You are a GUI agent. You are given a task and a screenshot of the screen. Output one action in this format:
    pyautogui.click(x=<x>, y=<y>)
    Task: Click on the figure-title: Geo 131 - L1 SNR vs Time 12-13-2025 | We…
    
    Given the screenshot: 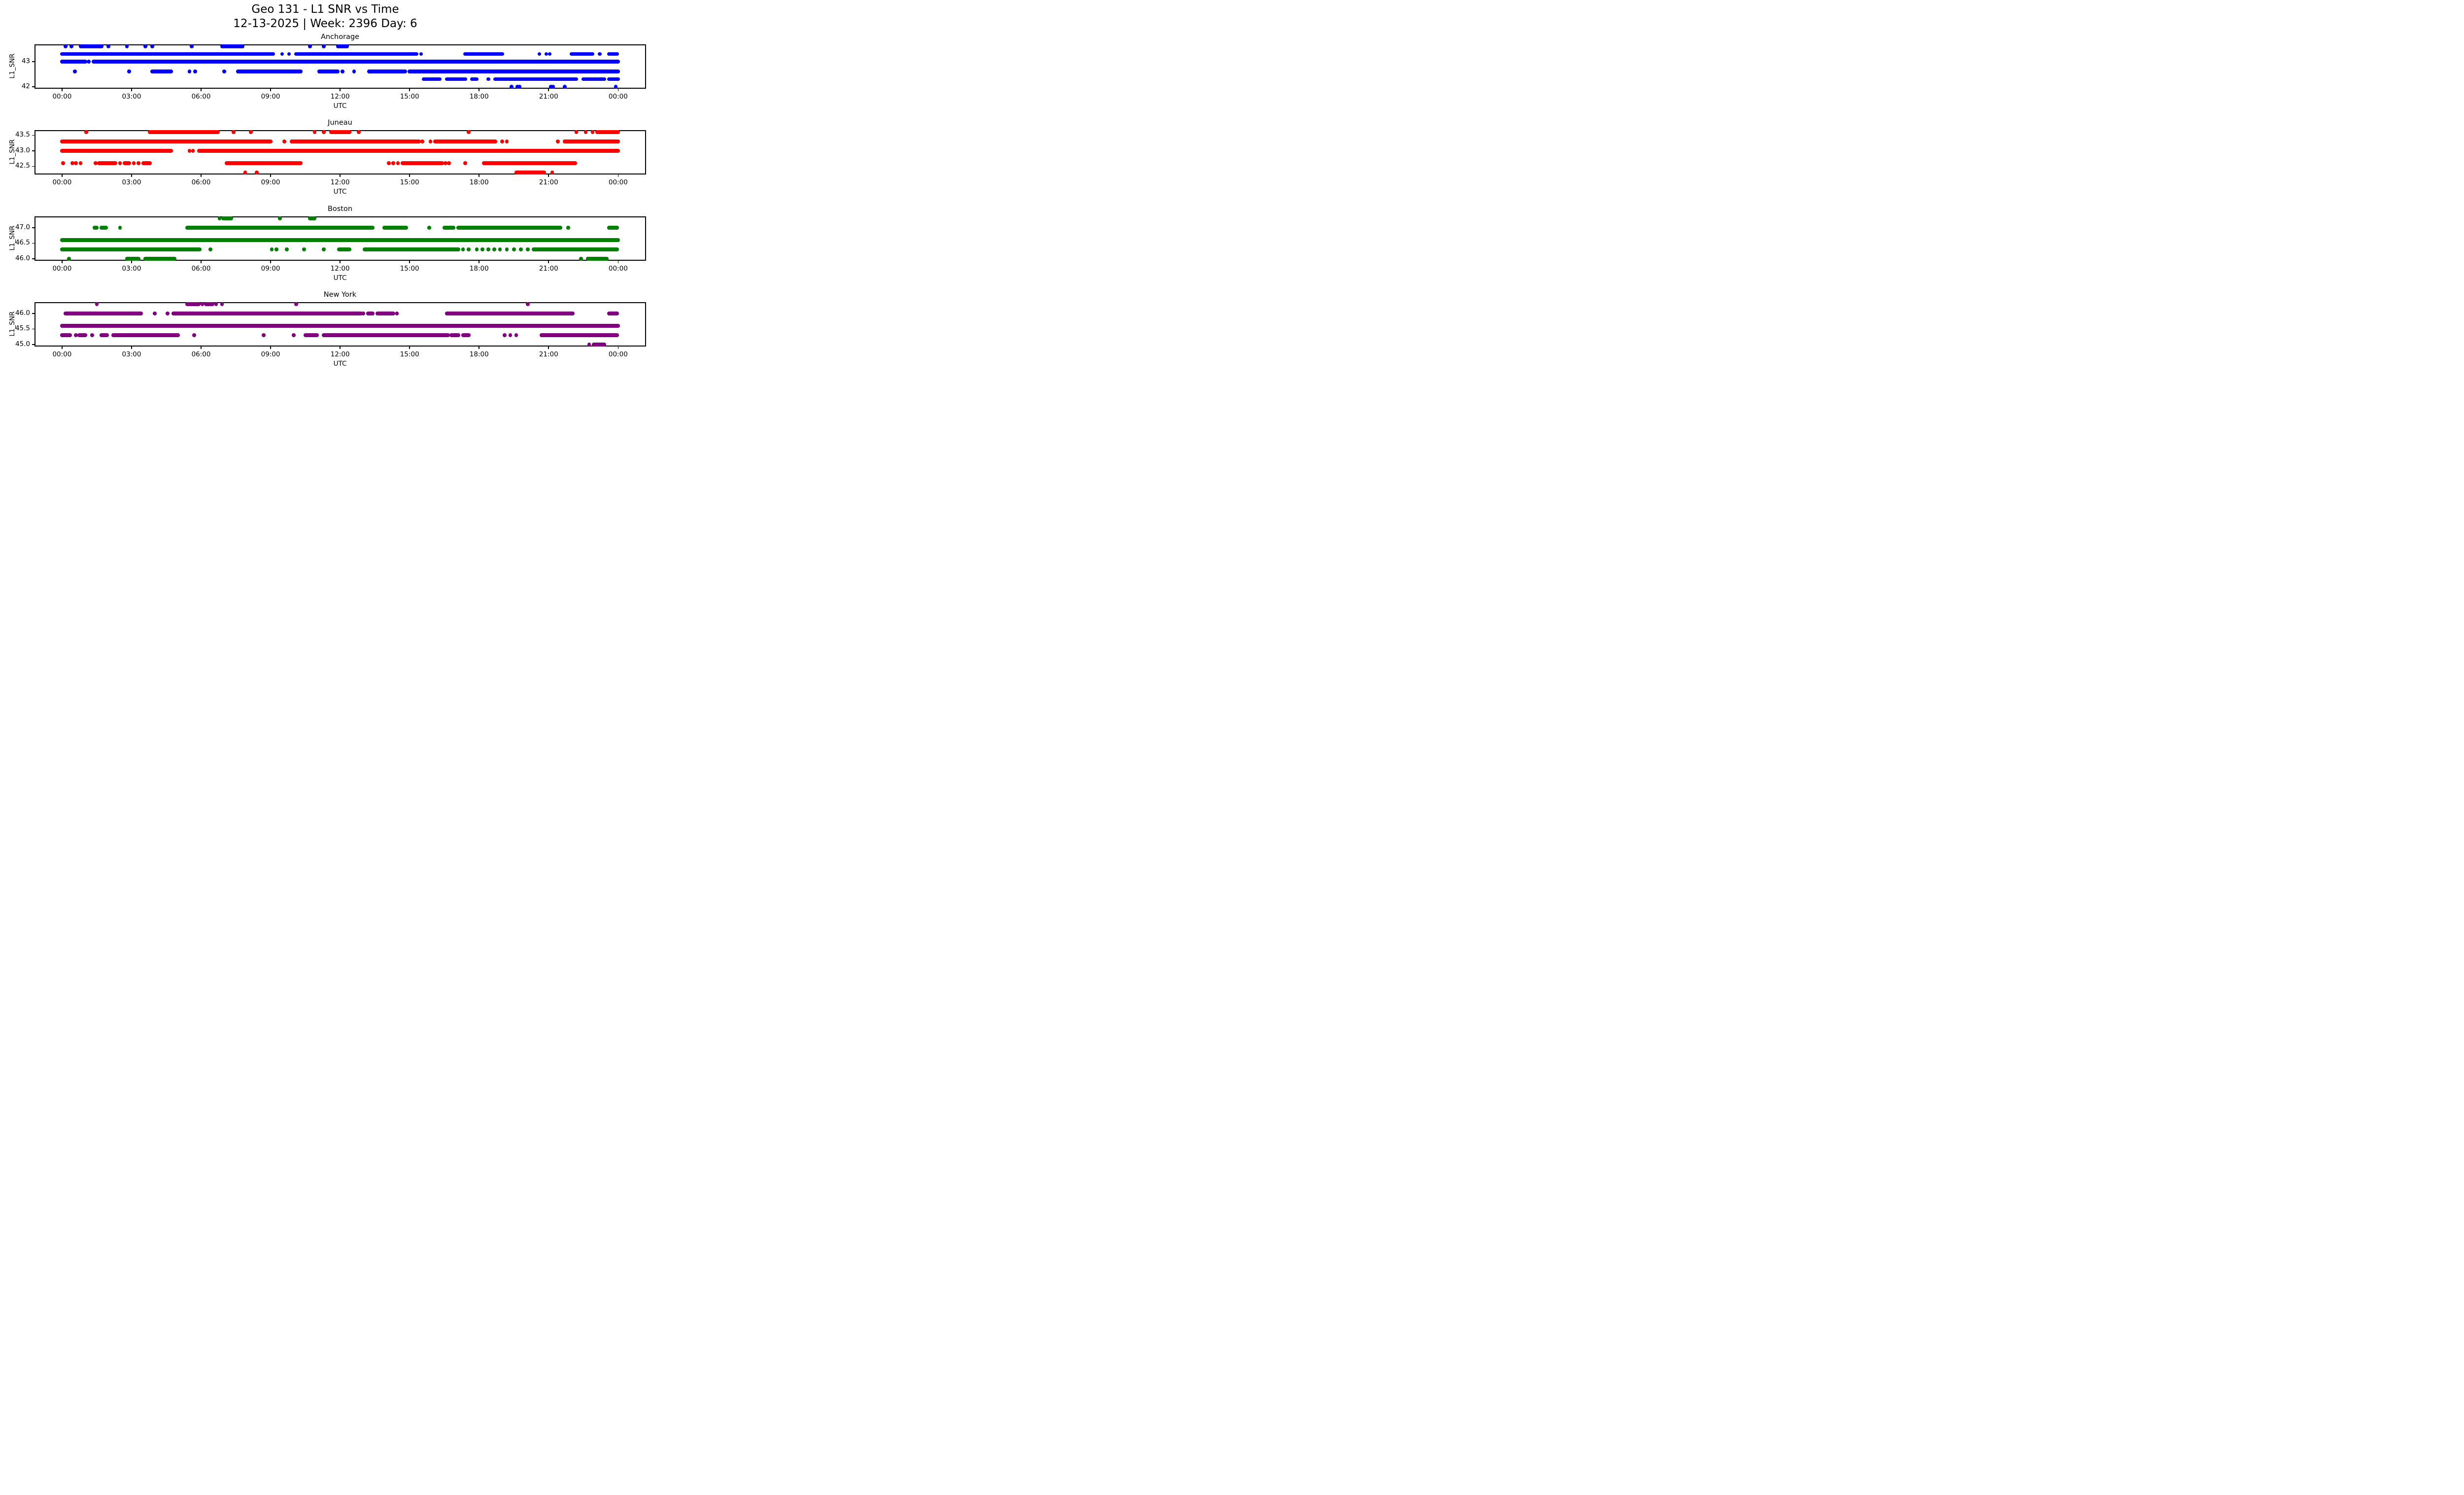 What is the action you would take?
    pyautogui.click(x=325, y=16)
    